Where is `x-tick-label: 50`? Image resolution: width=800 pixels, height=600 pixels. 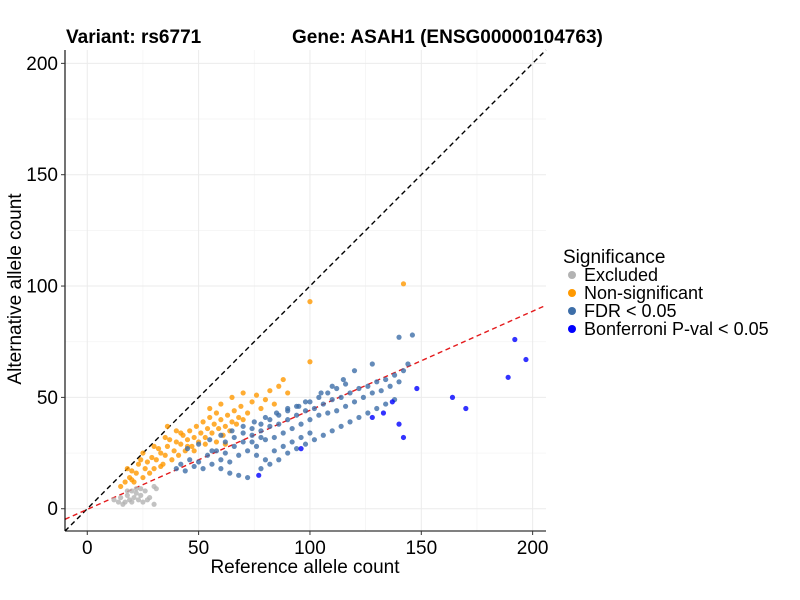
x-tick-label: 50 is located at coordinates (198, 548).